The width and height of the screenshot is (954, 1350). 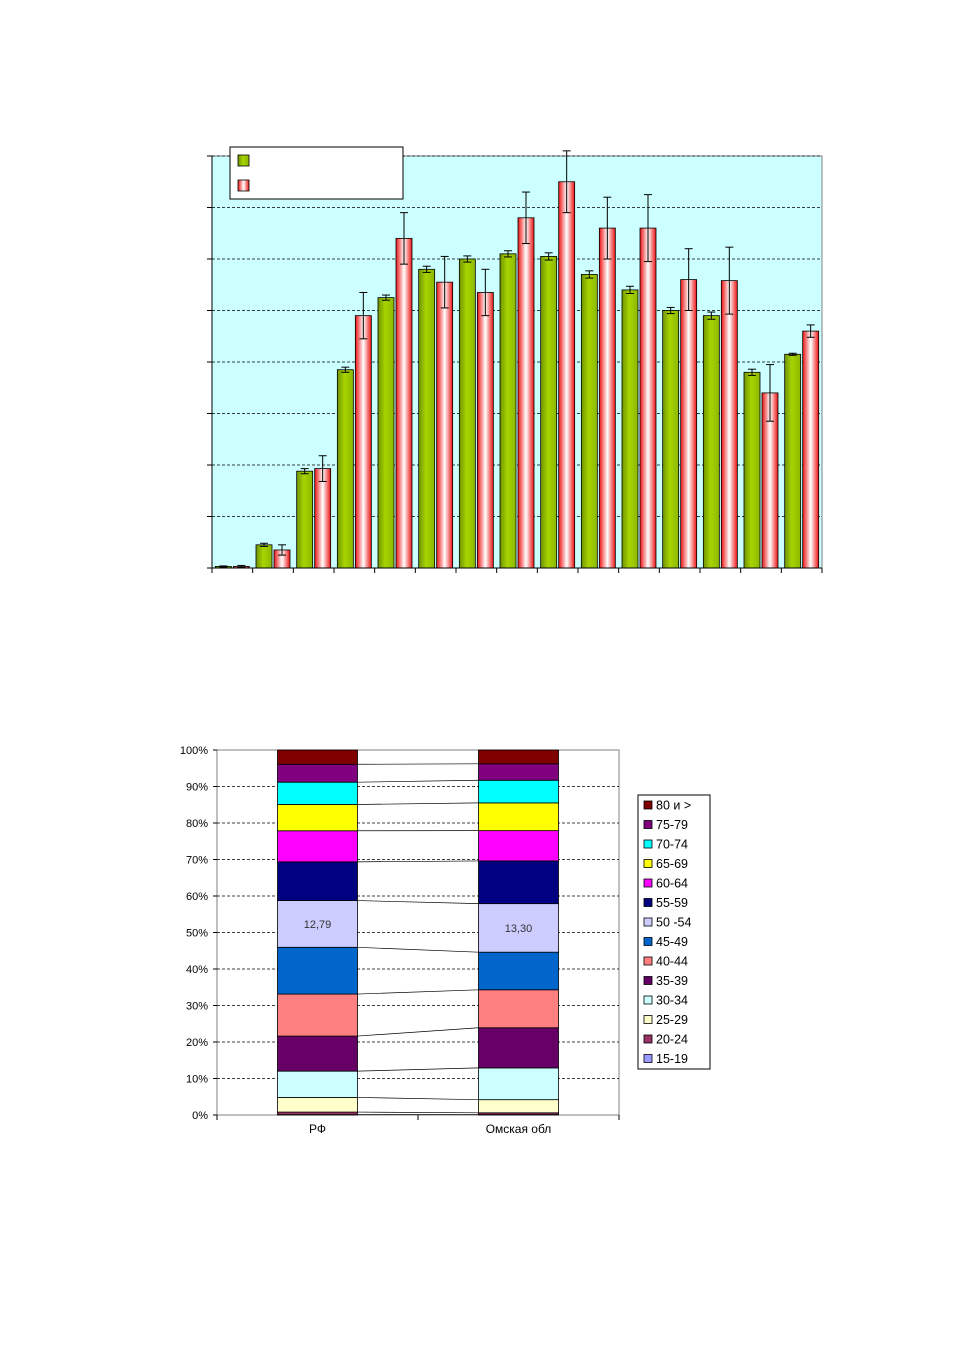 What do you see at coordinates (197, 861) in the screenshot?
I see `y-tick-label: 70%` at bounding box center [197, 861].